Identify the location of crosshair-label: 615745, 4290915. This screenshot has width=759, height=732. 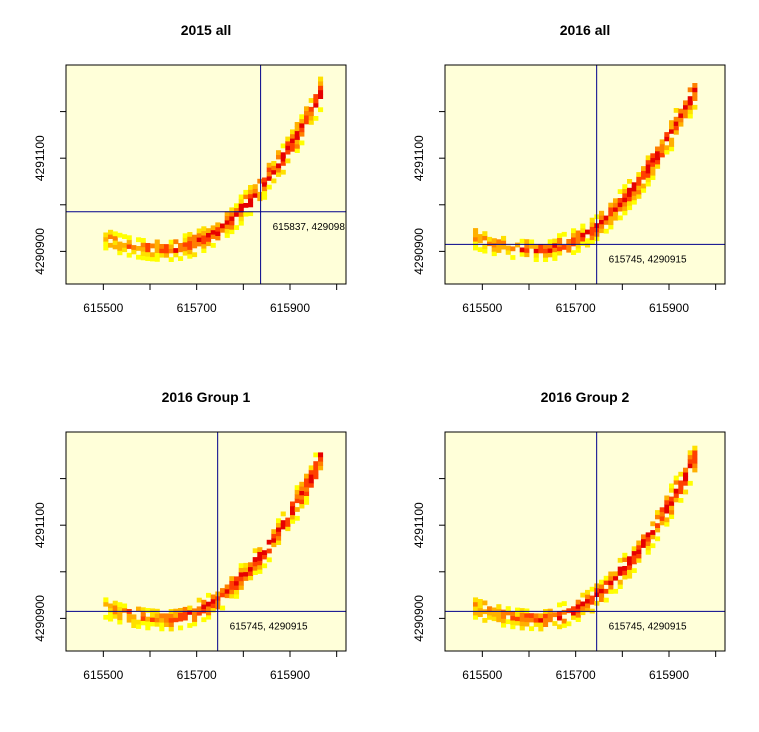
(269, 626).